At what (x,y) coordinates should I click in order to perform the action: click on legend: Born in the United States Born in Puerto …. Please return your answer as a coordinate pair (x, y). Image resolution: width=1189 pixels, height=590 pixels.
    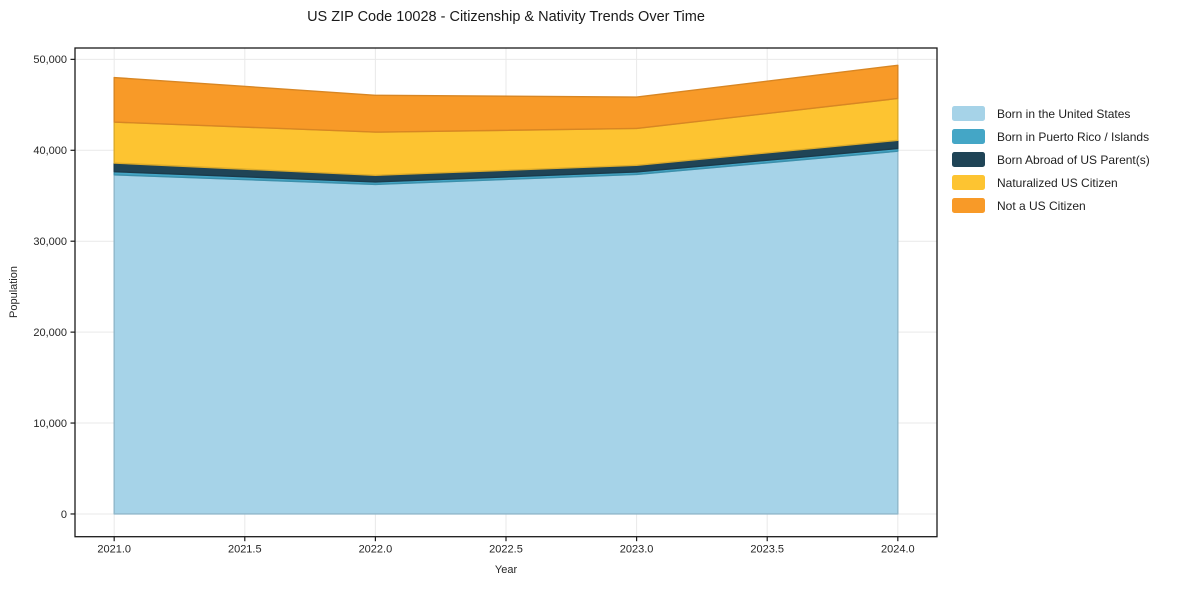
    Looking at the image, I should click on (1051, 159).